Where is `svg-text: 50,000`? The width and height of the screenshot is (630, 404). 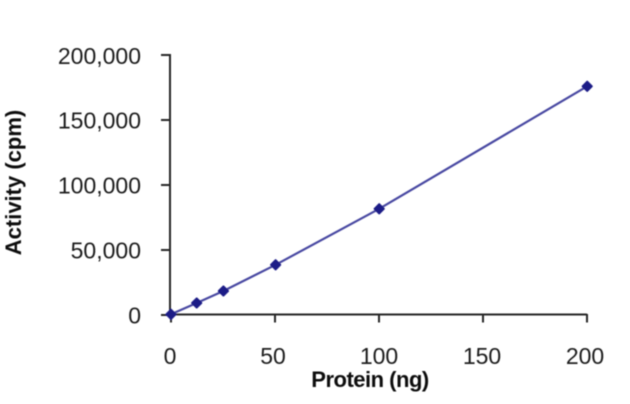 svg-text: 50,000 is located at coordinates (106, 251).